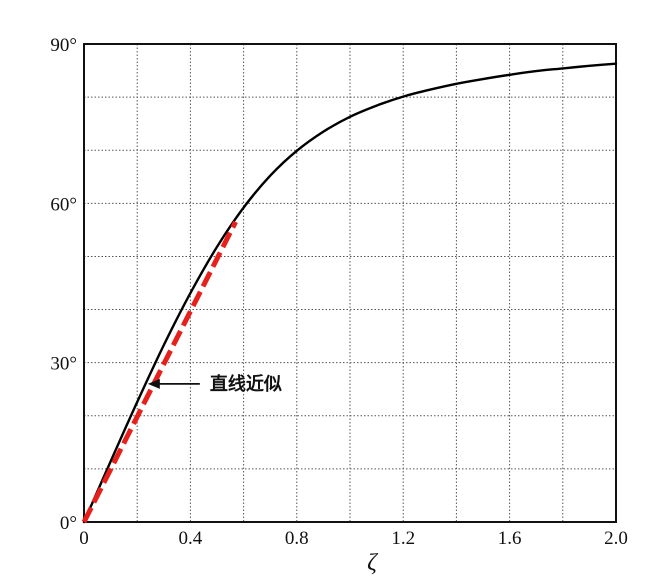 The width and height of the screenshot is (668, 583). I want to click on y-tick-label: 30°, so click(63, 364).